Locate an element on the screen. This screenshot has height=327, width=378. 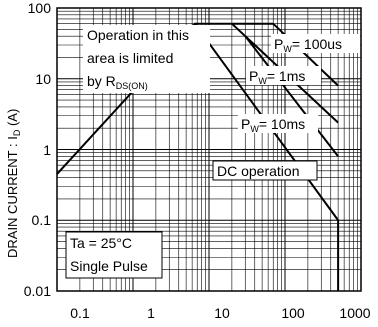
pw-10ms-curve is located at coordinates (291, 96).